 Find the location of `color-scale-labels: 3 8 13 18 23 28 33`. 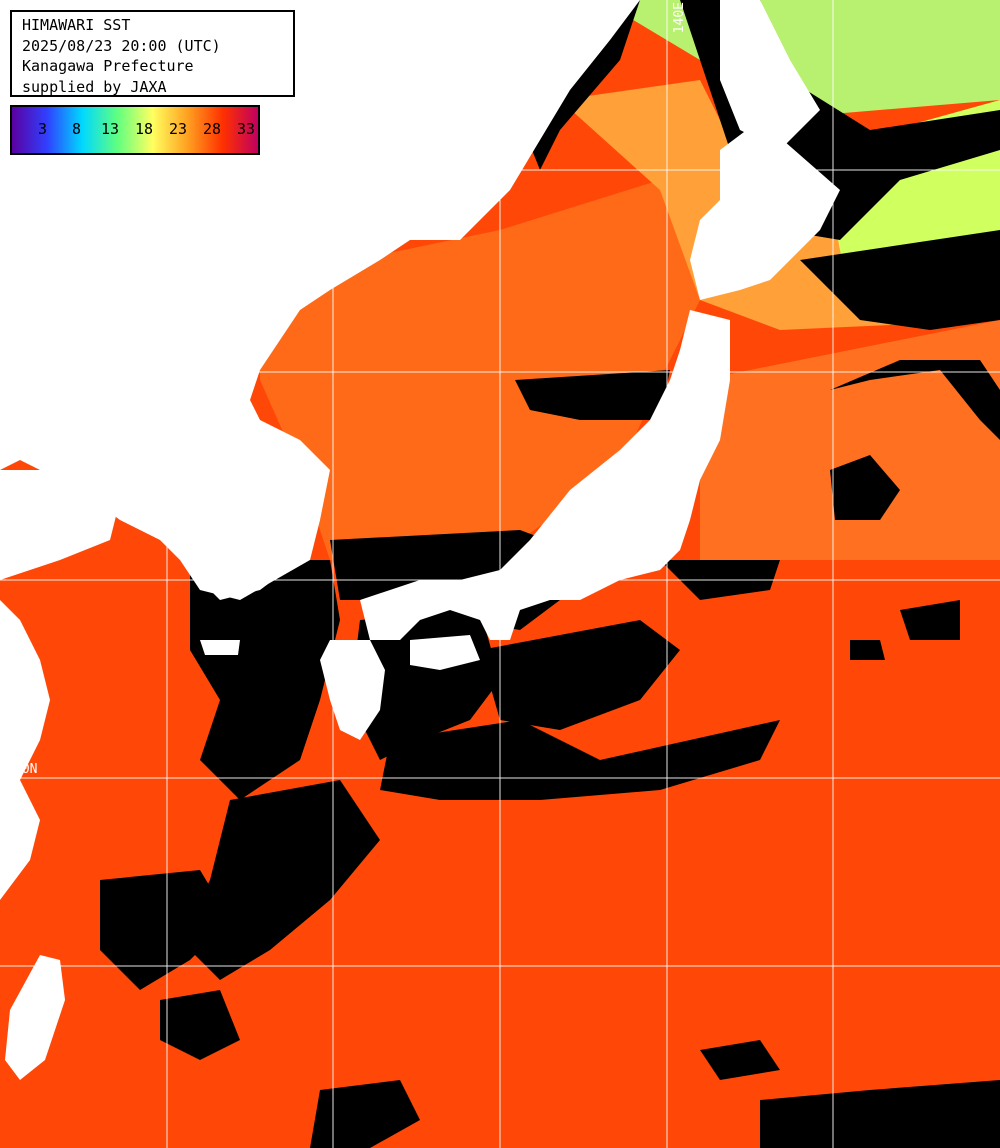

color-scale-labels: 3 8 13 18 23 28 33 is located at coordinates (135, 130).